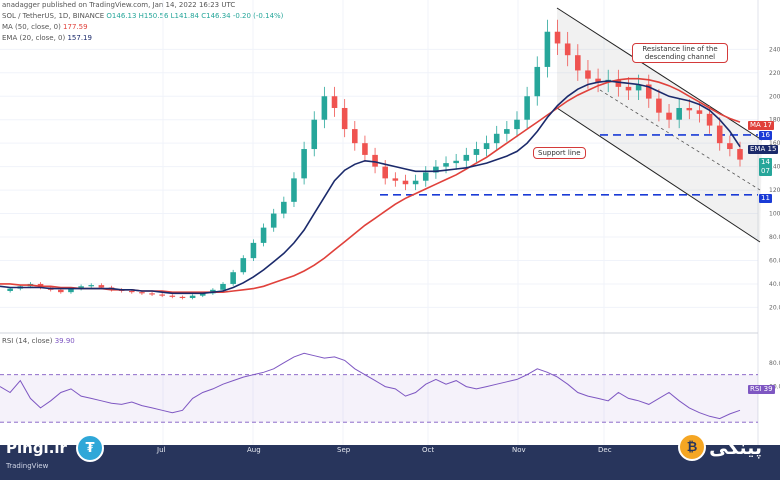  I want to click on support-callout: Support line, so click(559, 153).